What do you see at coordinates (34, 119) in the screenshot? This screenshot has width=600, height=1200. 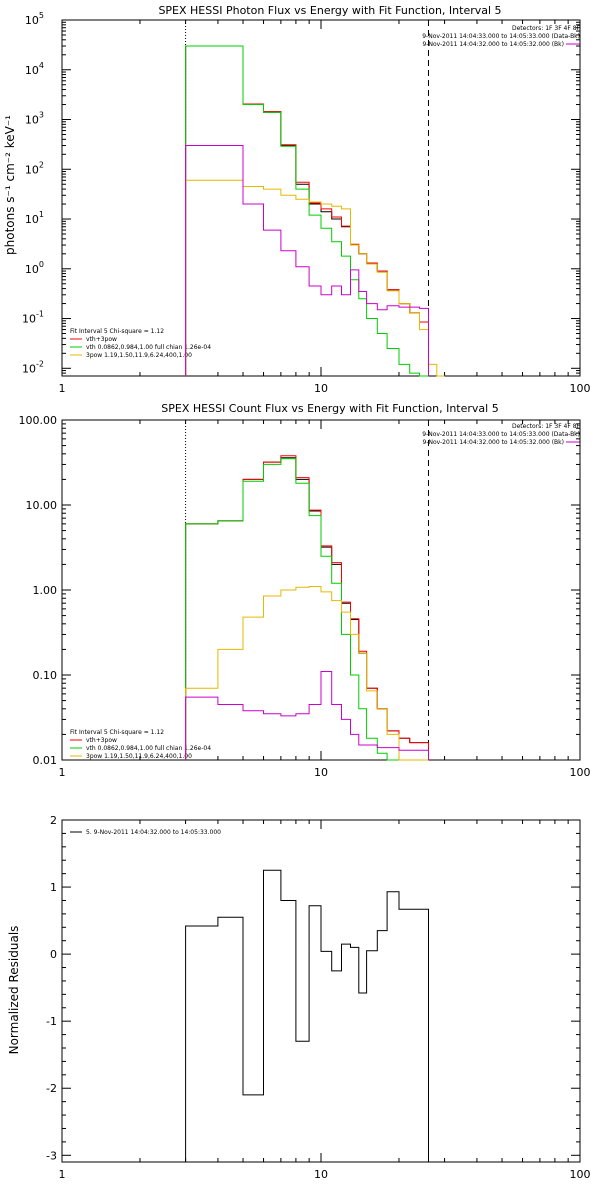 I see `photon-y-tick-label: 10³` at bounding box center [34, 119].